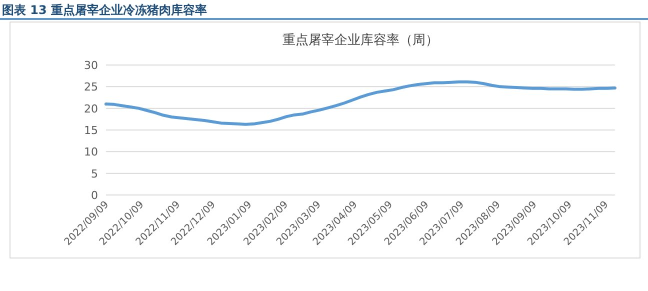 This screenshot has width=648, height=291. Describe the element at coordinates (94, 173) in the screenshot. I see `y-tick-label: 5` at that location.